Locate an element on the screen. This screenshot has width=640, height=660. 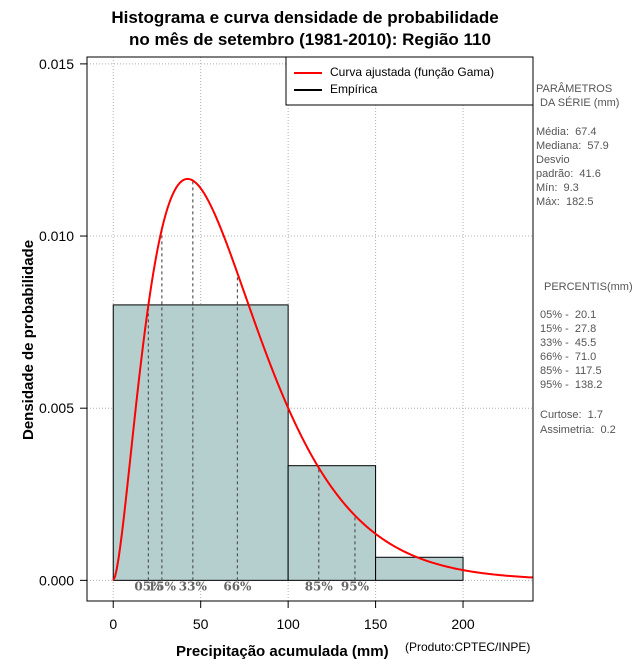
stat-min: Mín: 9.3 is located at coordinates (557, 188).